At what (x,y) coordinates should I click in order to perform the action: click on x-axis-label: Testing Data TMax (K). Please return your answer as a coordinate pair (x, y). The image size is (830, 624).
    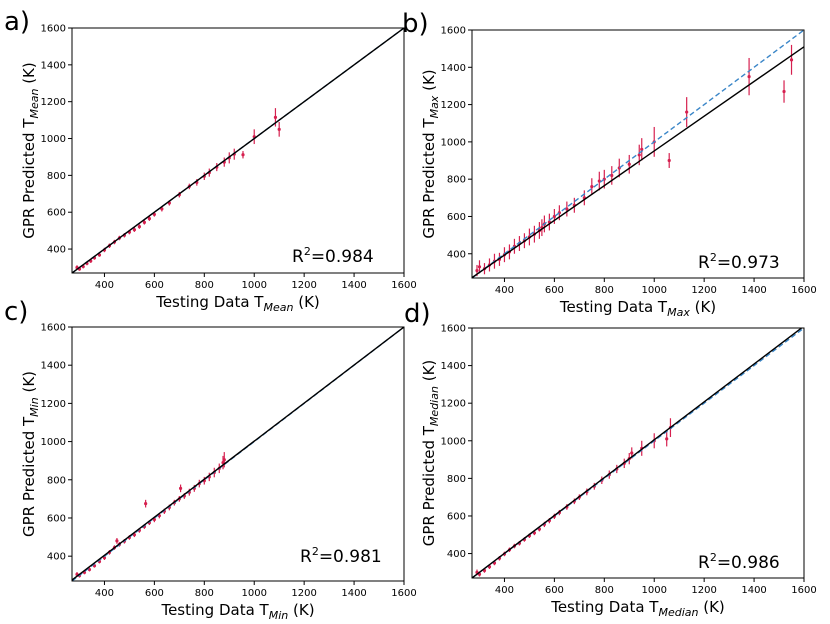
    Looking at the image, I should click on (637, 308).